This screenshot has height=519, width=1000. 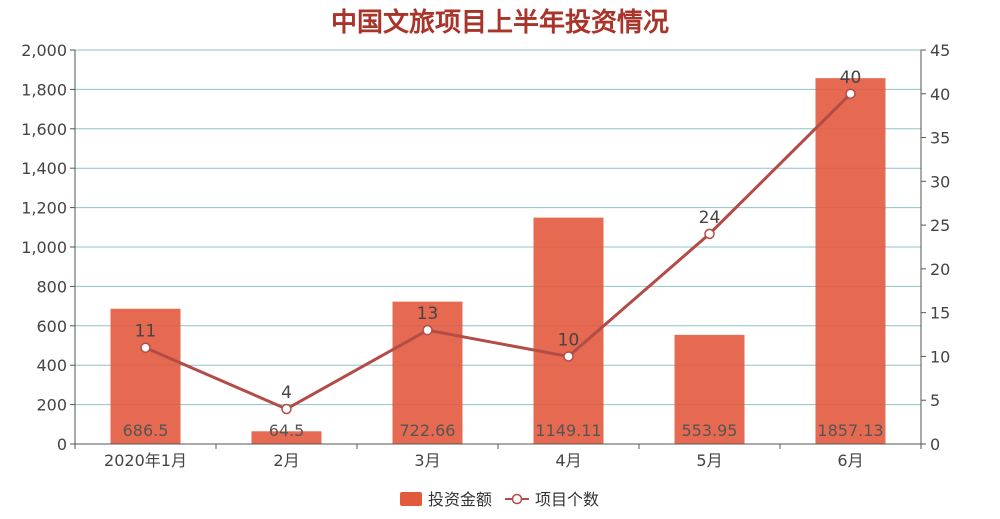 I want to click on x-tick-label: 2020年1月, so click(x=145, y=460).